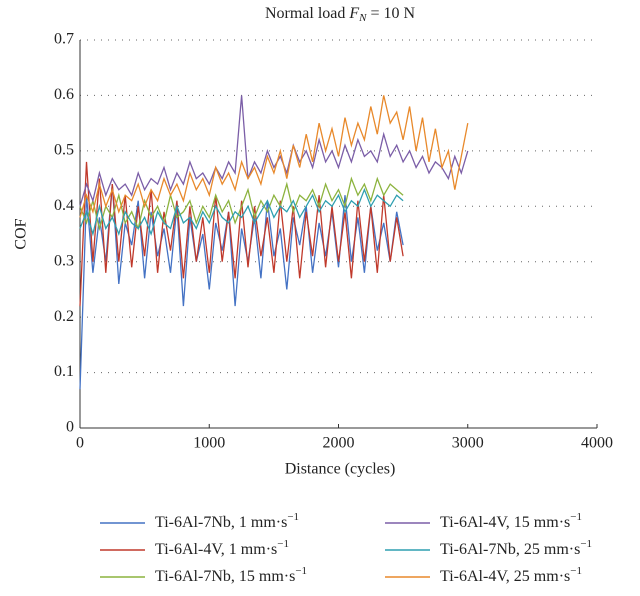  I want to click on y-tick-label: 0.6, so click(64, 94).